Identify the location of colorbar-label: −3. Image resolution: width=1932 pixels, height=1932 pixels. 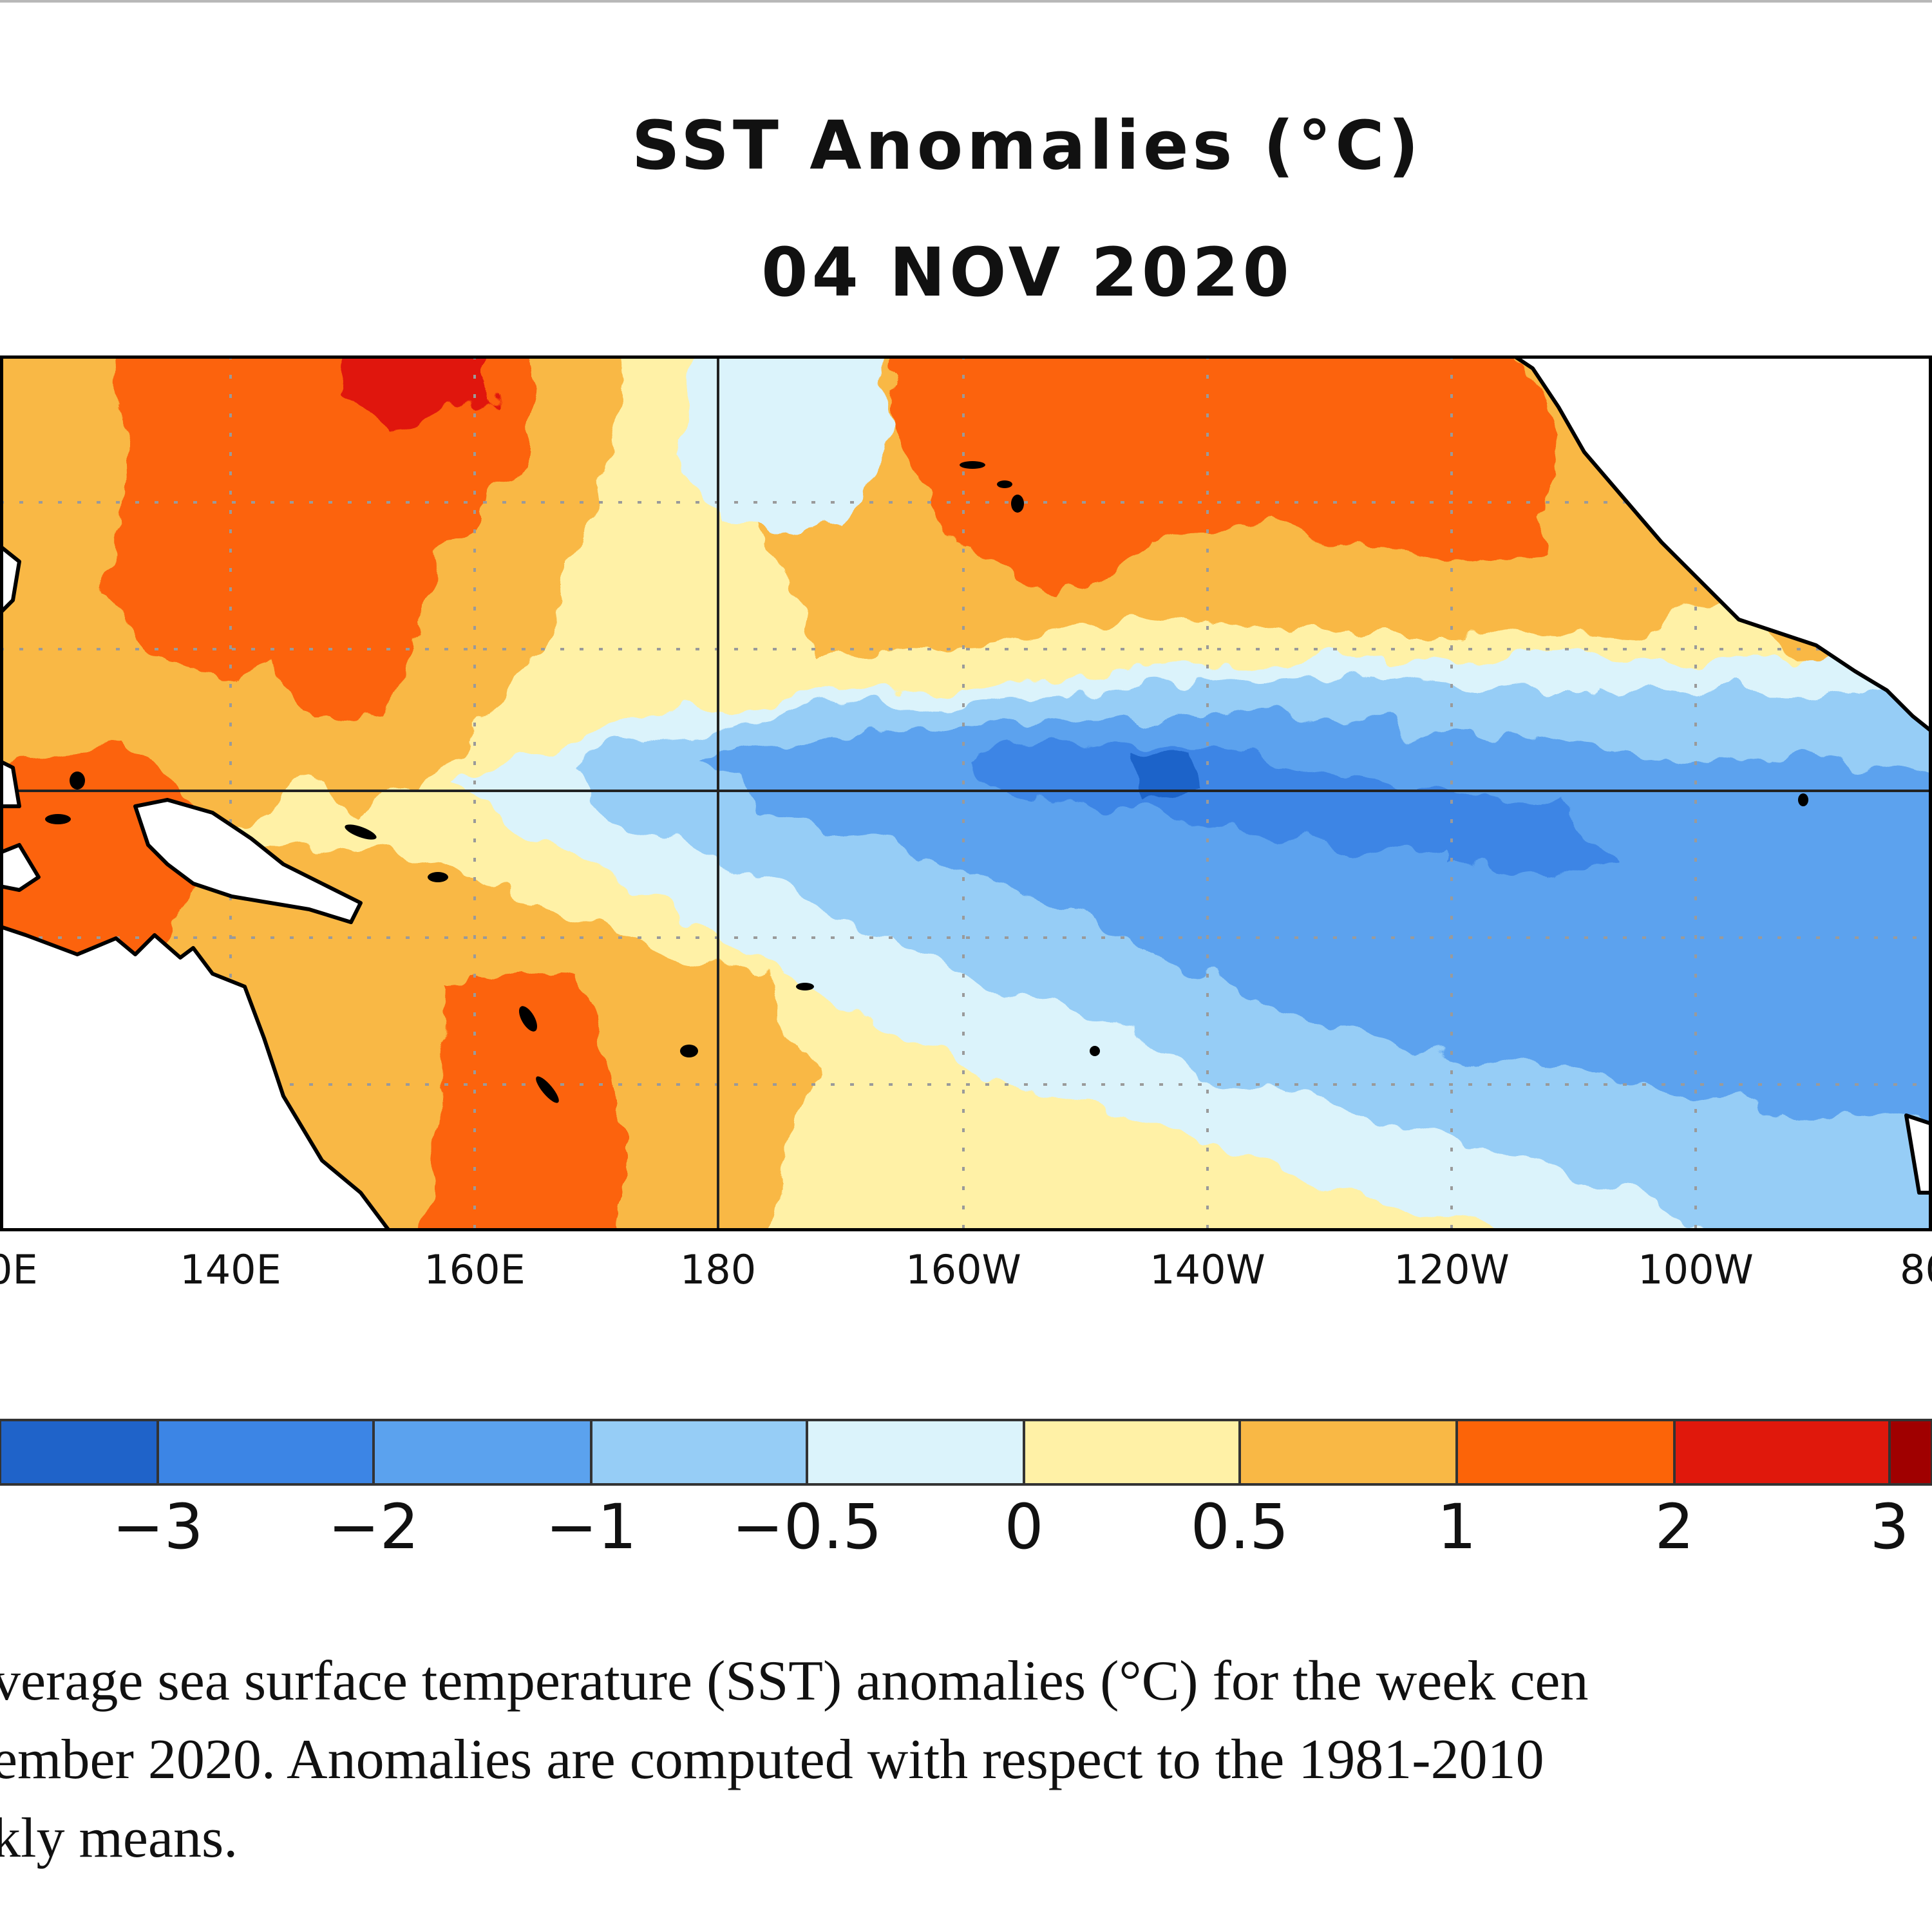
(158, 1527).